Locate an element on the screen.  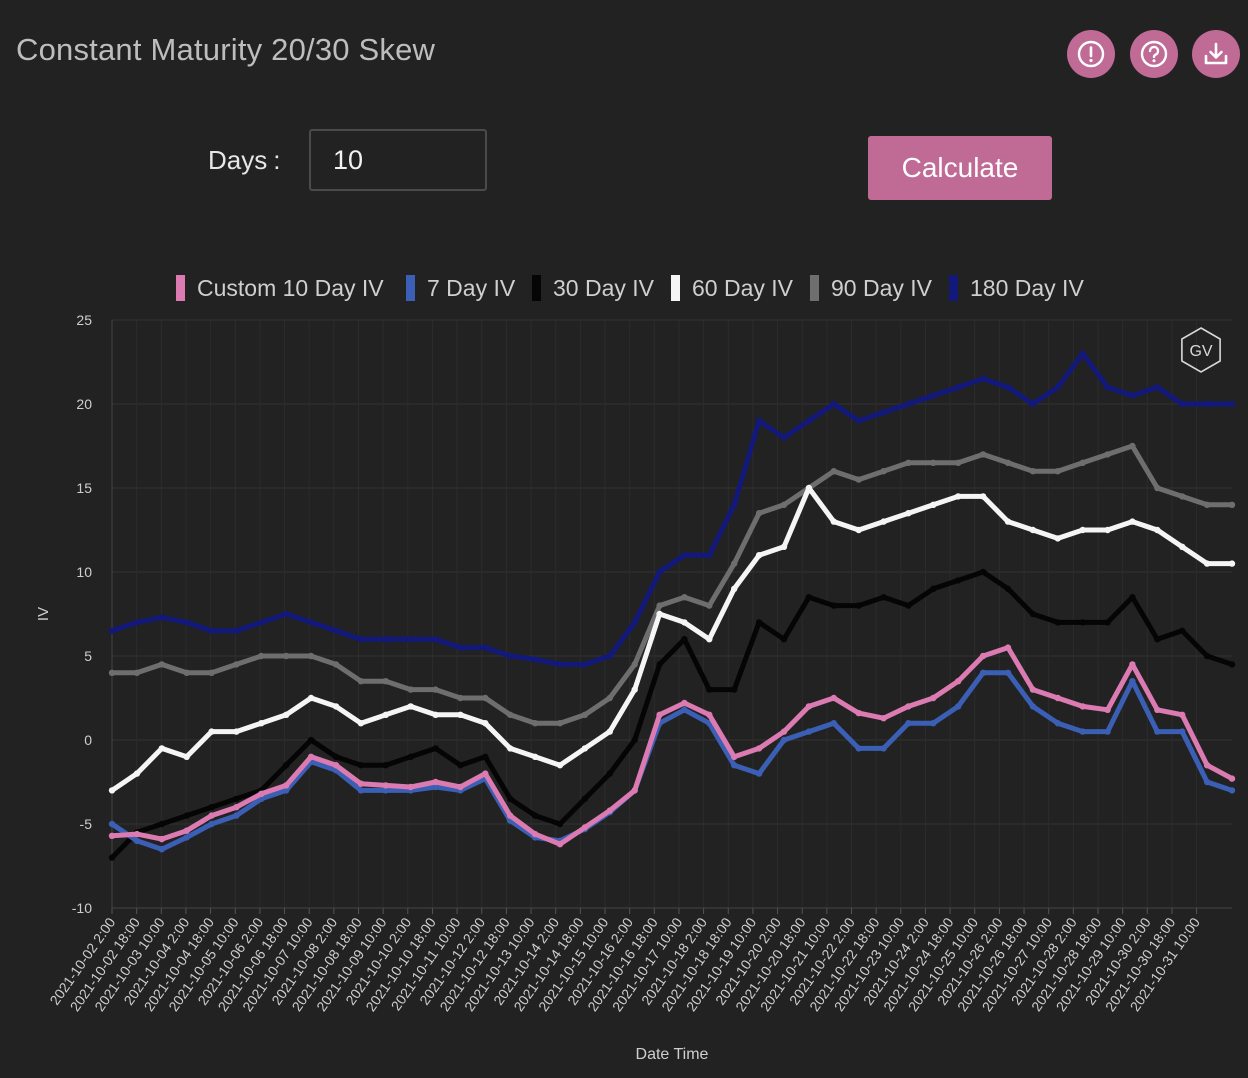
y-tick-label: 10 is located at coordinates (84, 572).